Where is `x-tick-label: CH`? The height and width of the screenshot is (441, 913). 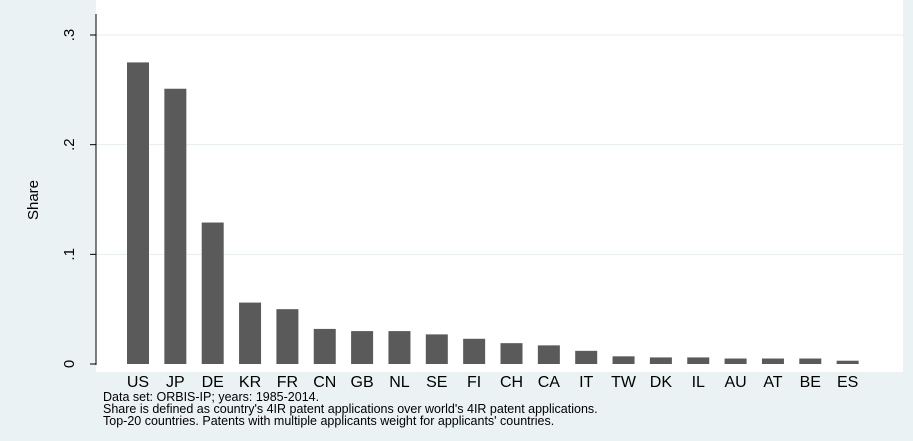
x-tick-label: CH is located at coordinates (511, 382).